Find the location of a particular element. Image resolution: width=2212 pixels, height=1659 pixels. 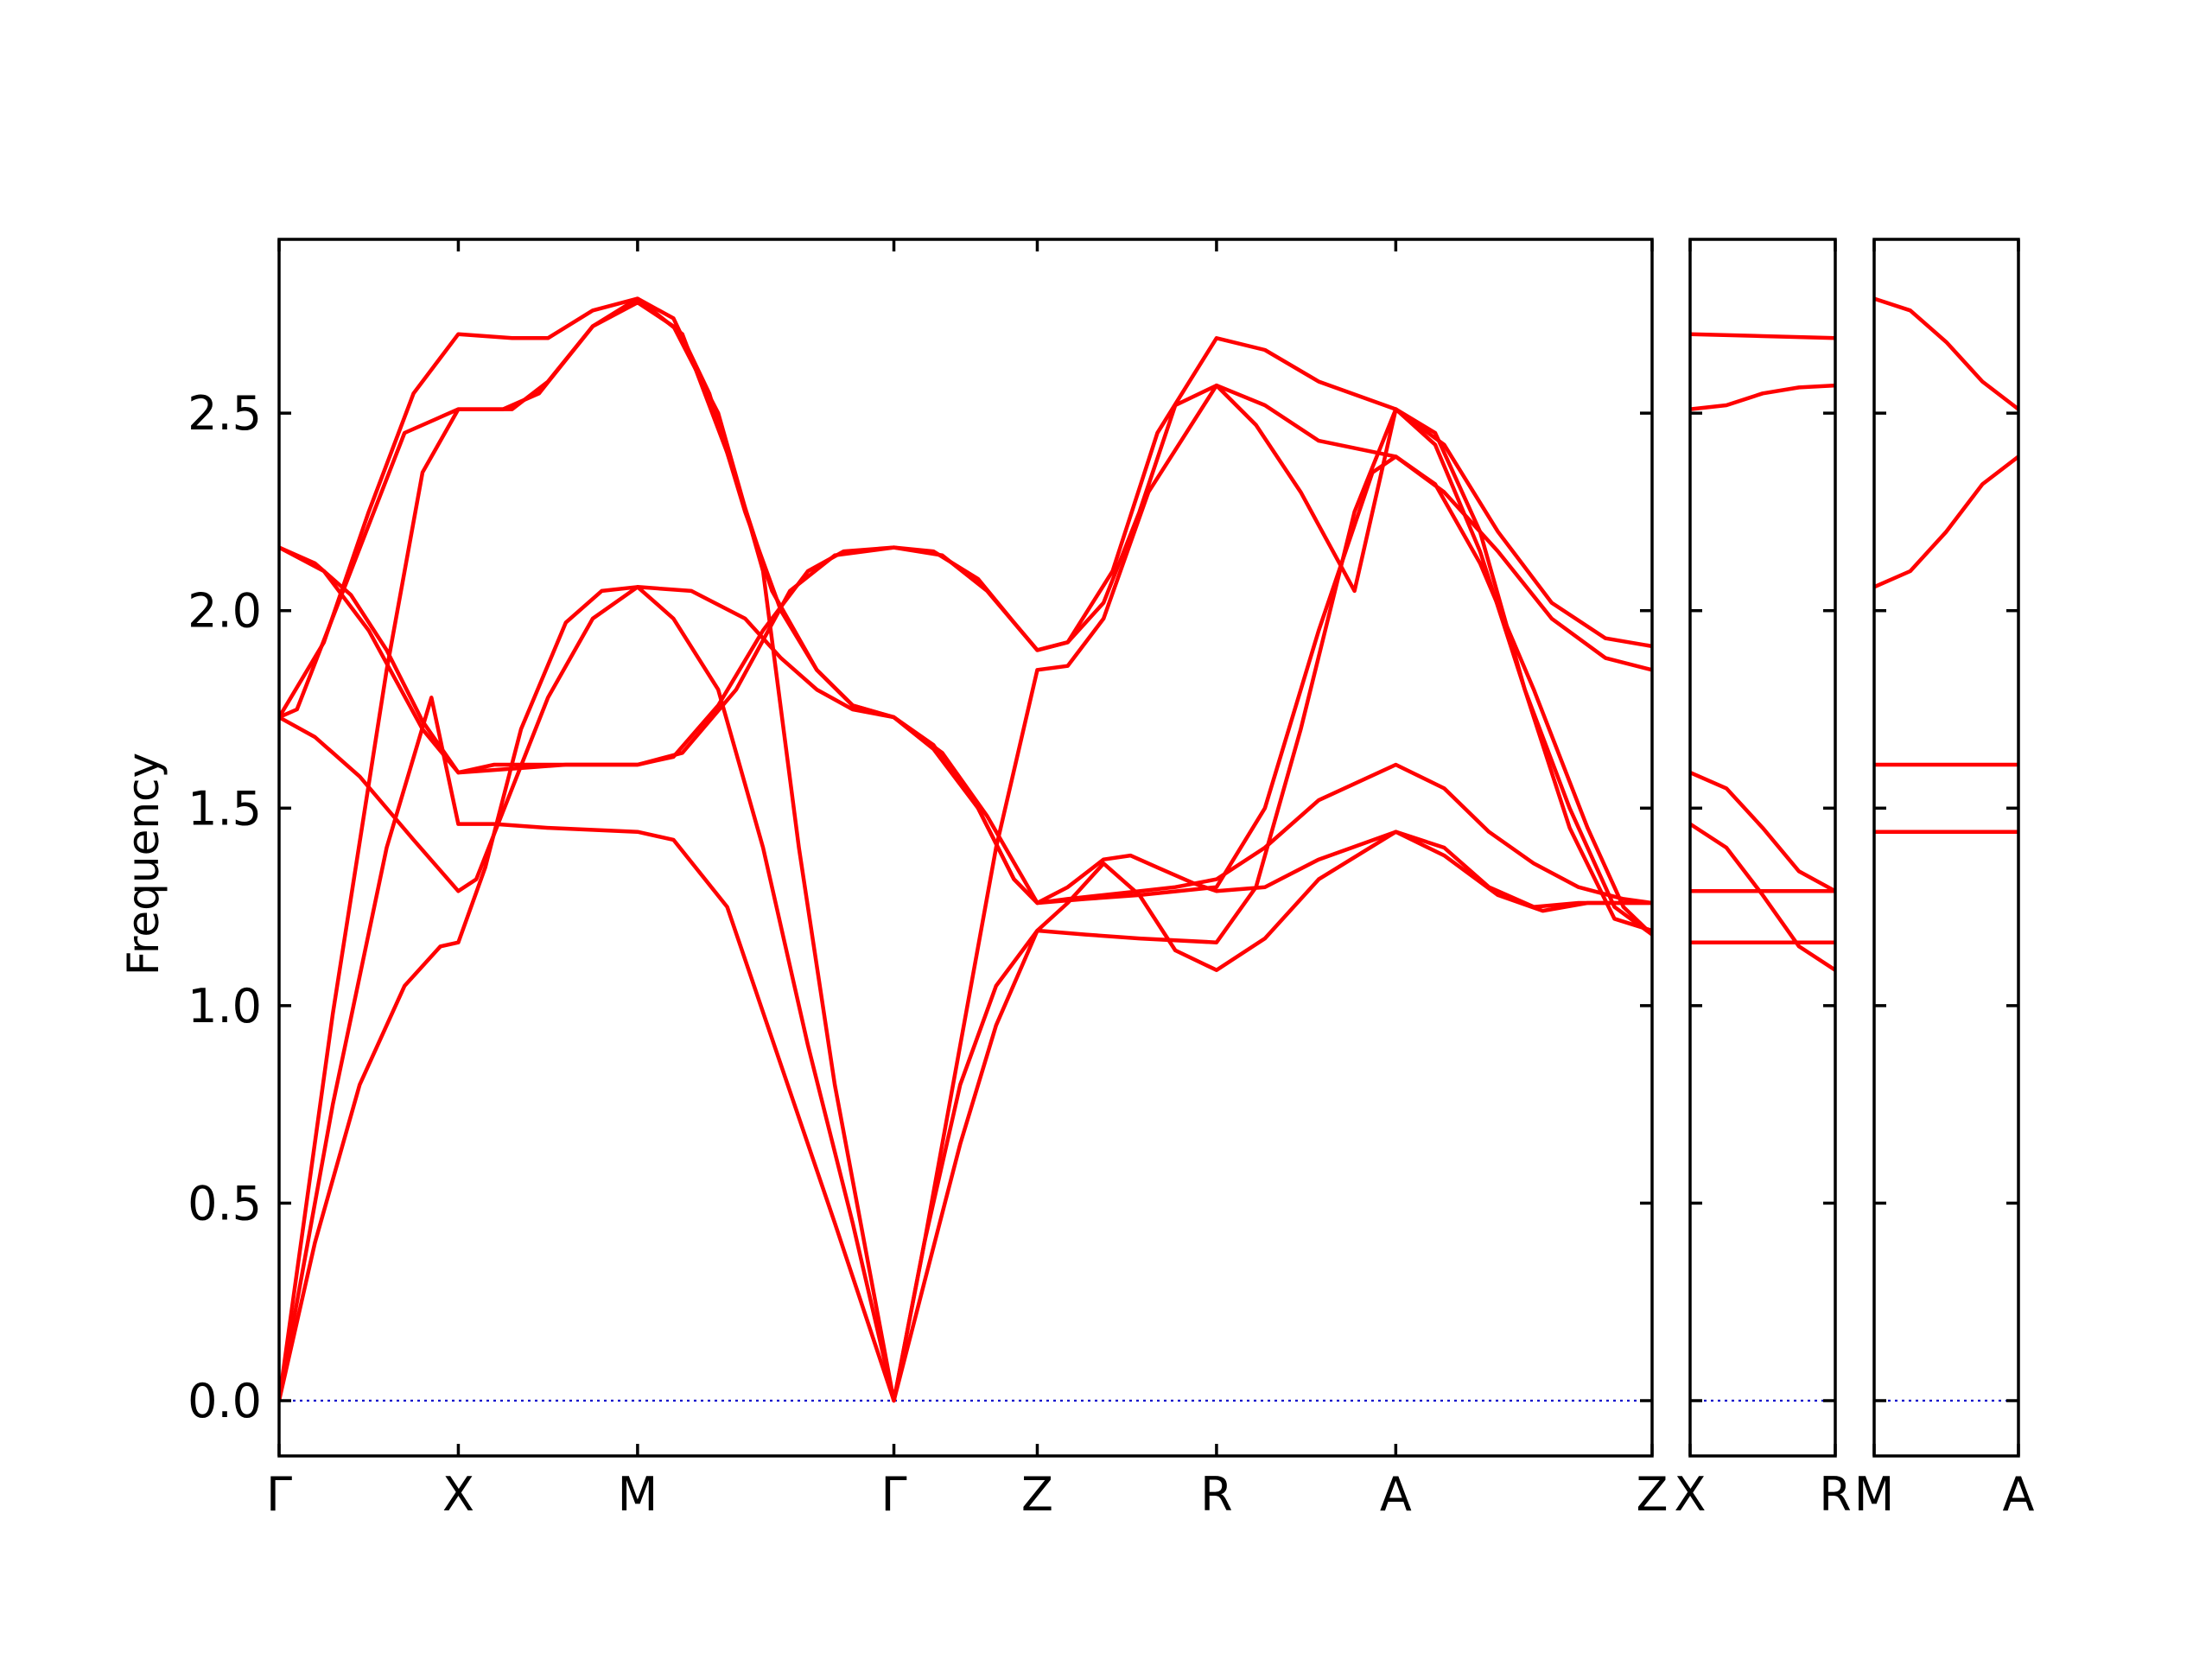

y-tick-label: 2.0 is located at coordinates (225, 611).